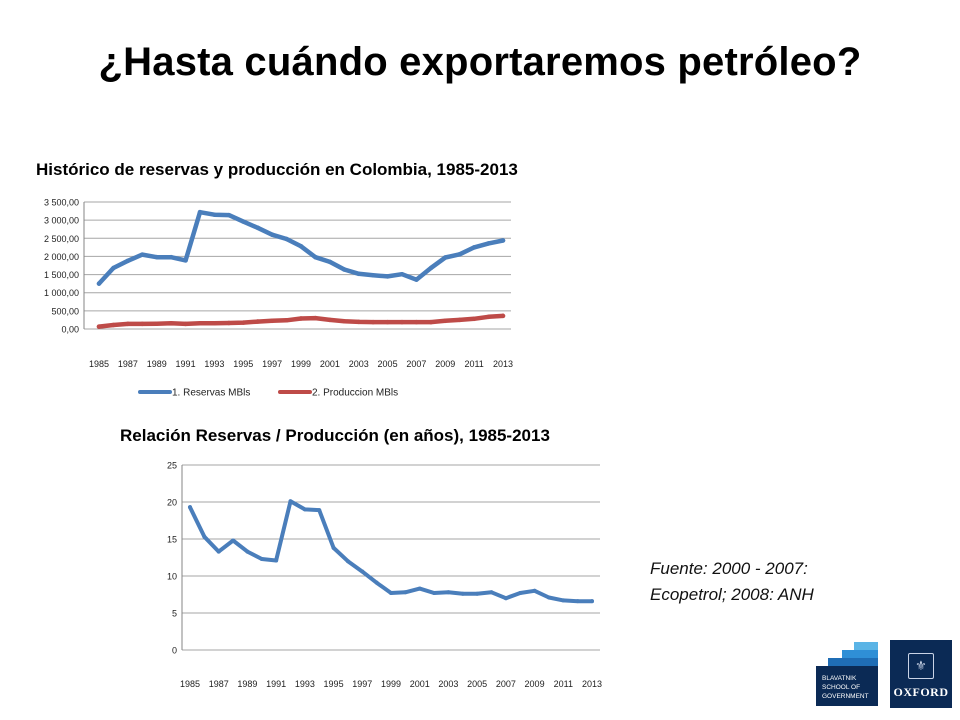  Describe the element at coordinates (65, 311) in the screenshot. I see `y-tick-label: 500,00` at that location.